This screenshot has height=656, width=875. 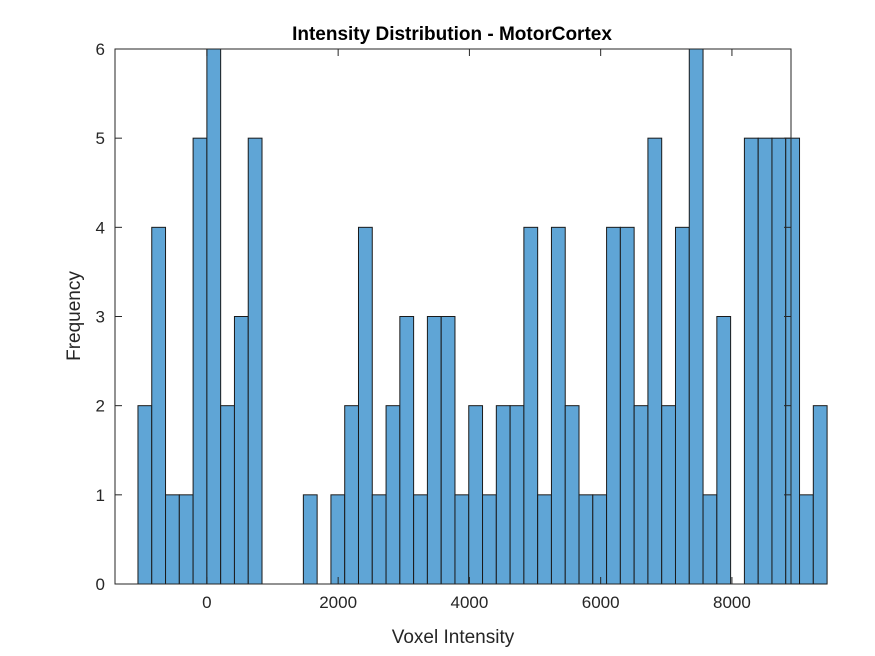 I want to click on y-tick-label: 0, so click(x=100, y=584).